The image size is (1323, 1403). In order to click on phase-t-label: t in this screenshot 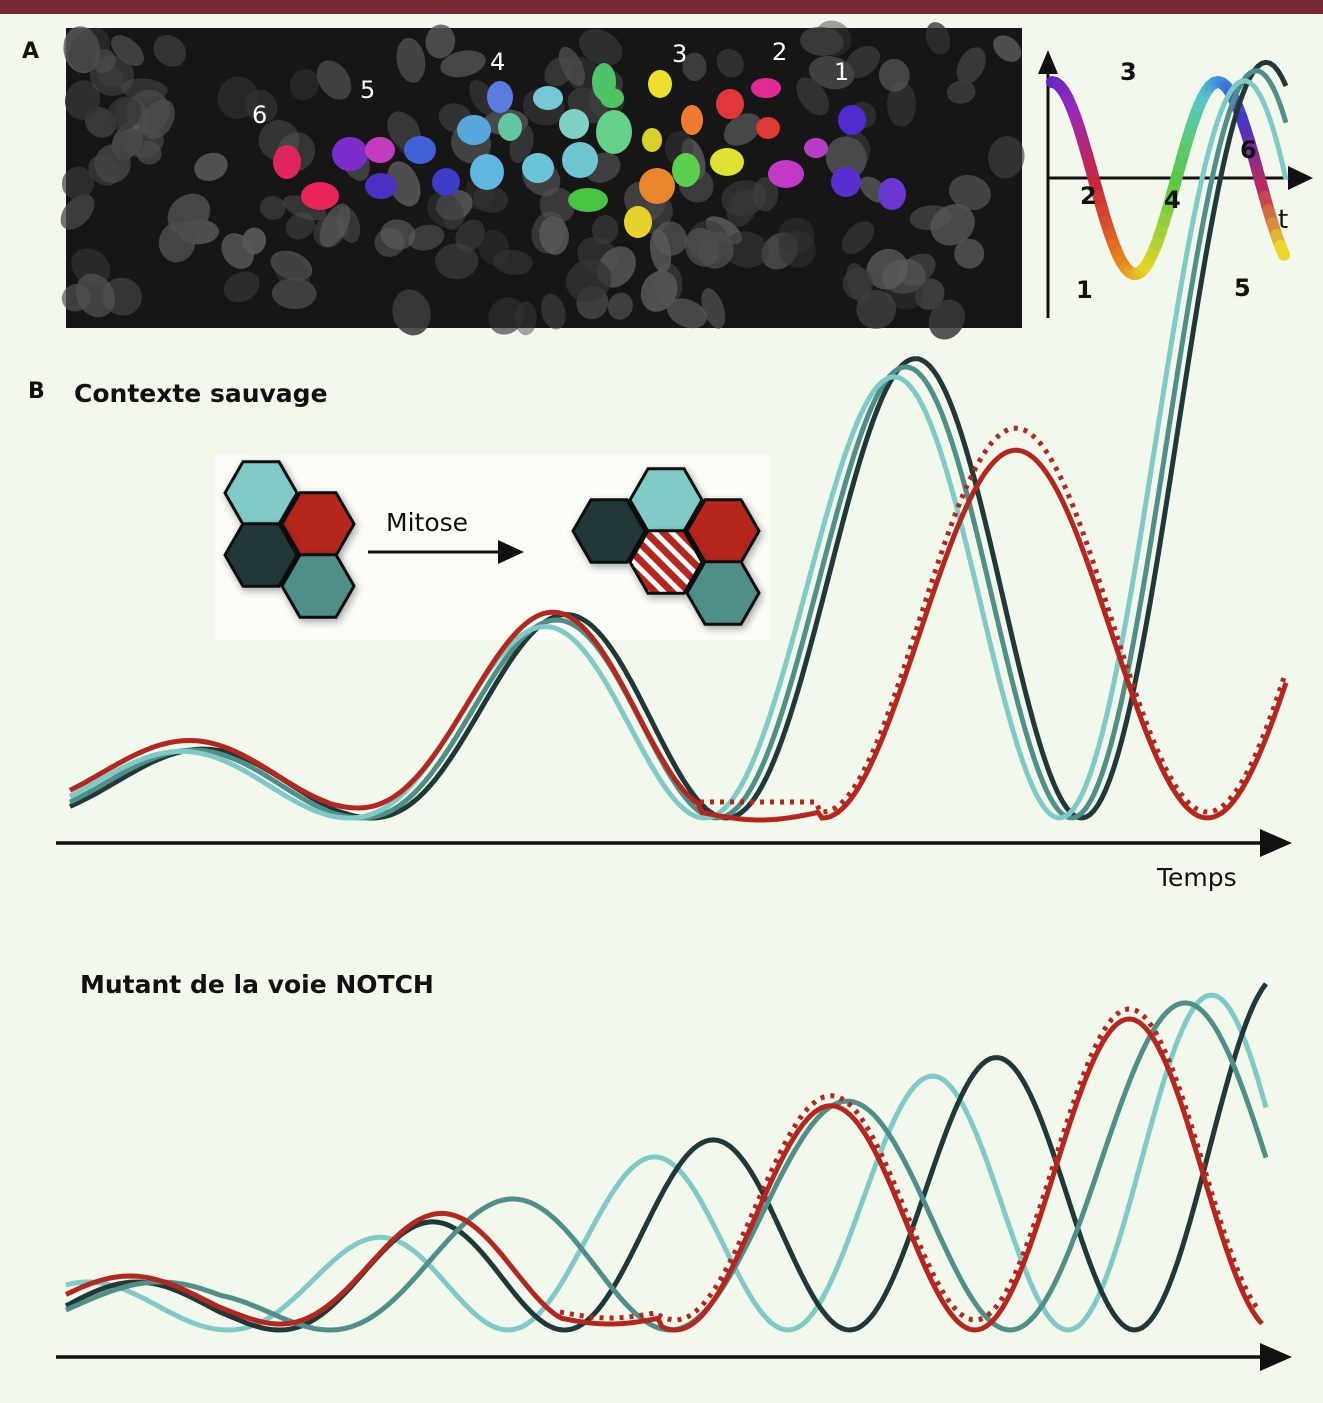, I will do `click(1283, 220)`.